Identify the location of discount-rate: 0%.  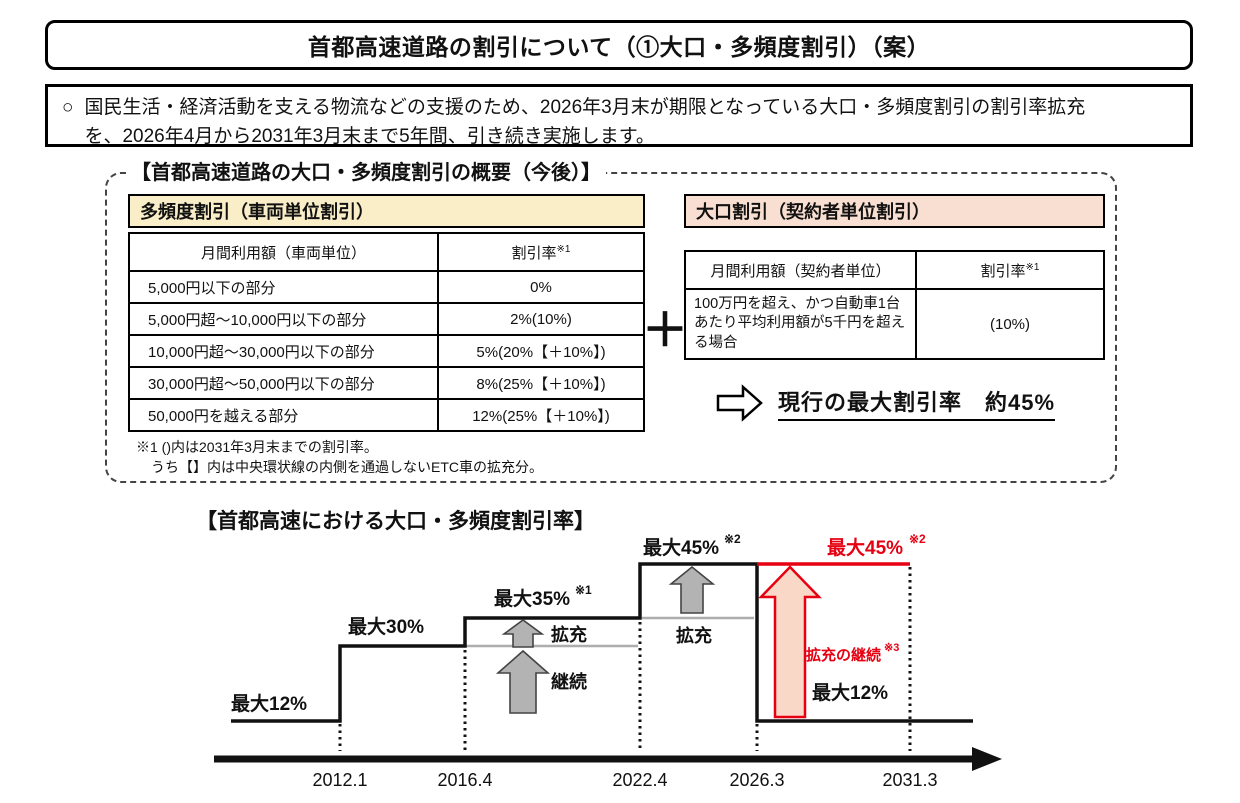
(541, 287).